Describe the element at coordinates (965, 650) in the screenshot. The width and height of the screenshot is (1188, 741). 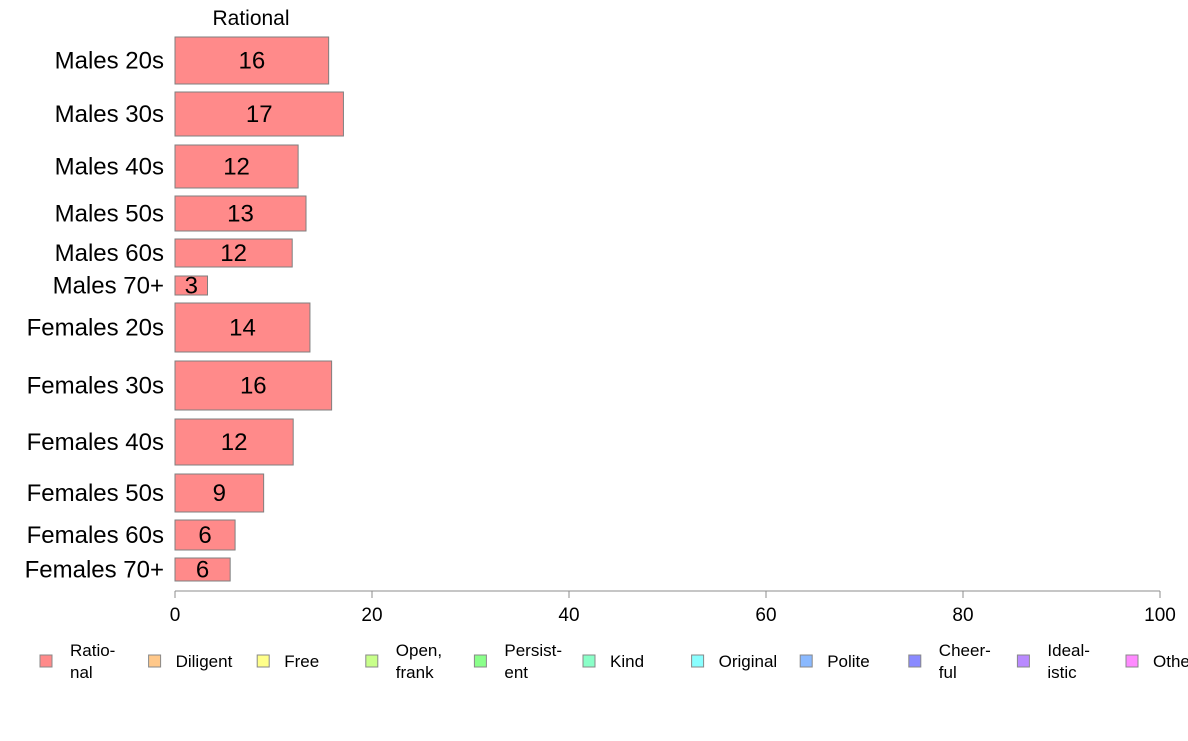
I see `legend-label: Cheer-` at that location.